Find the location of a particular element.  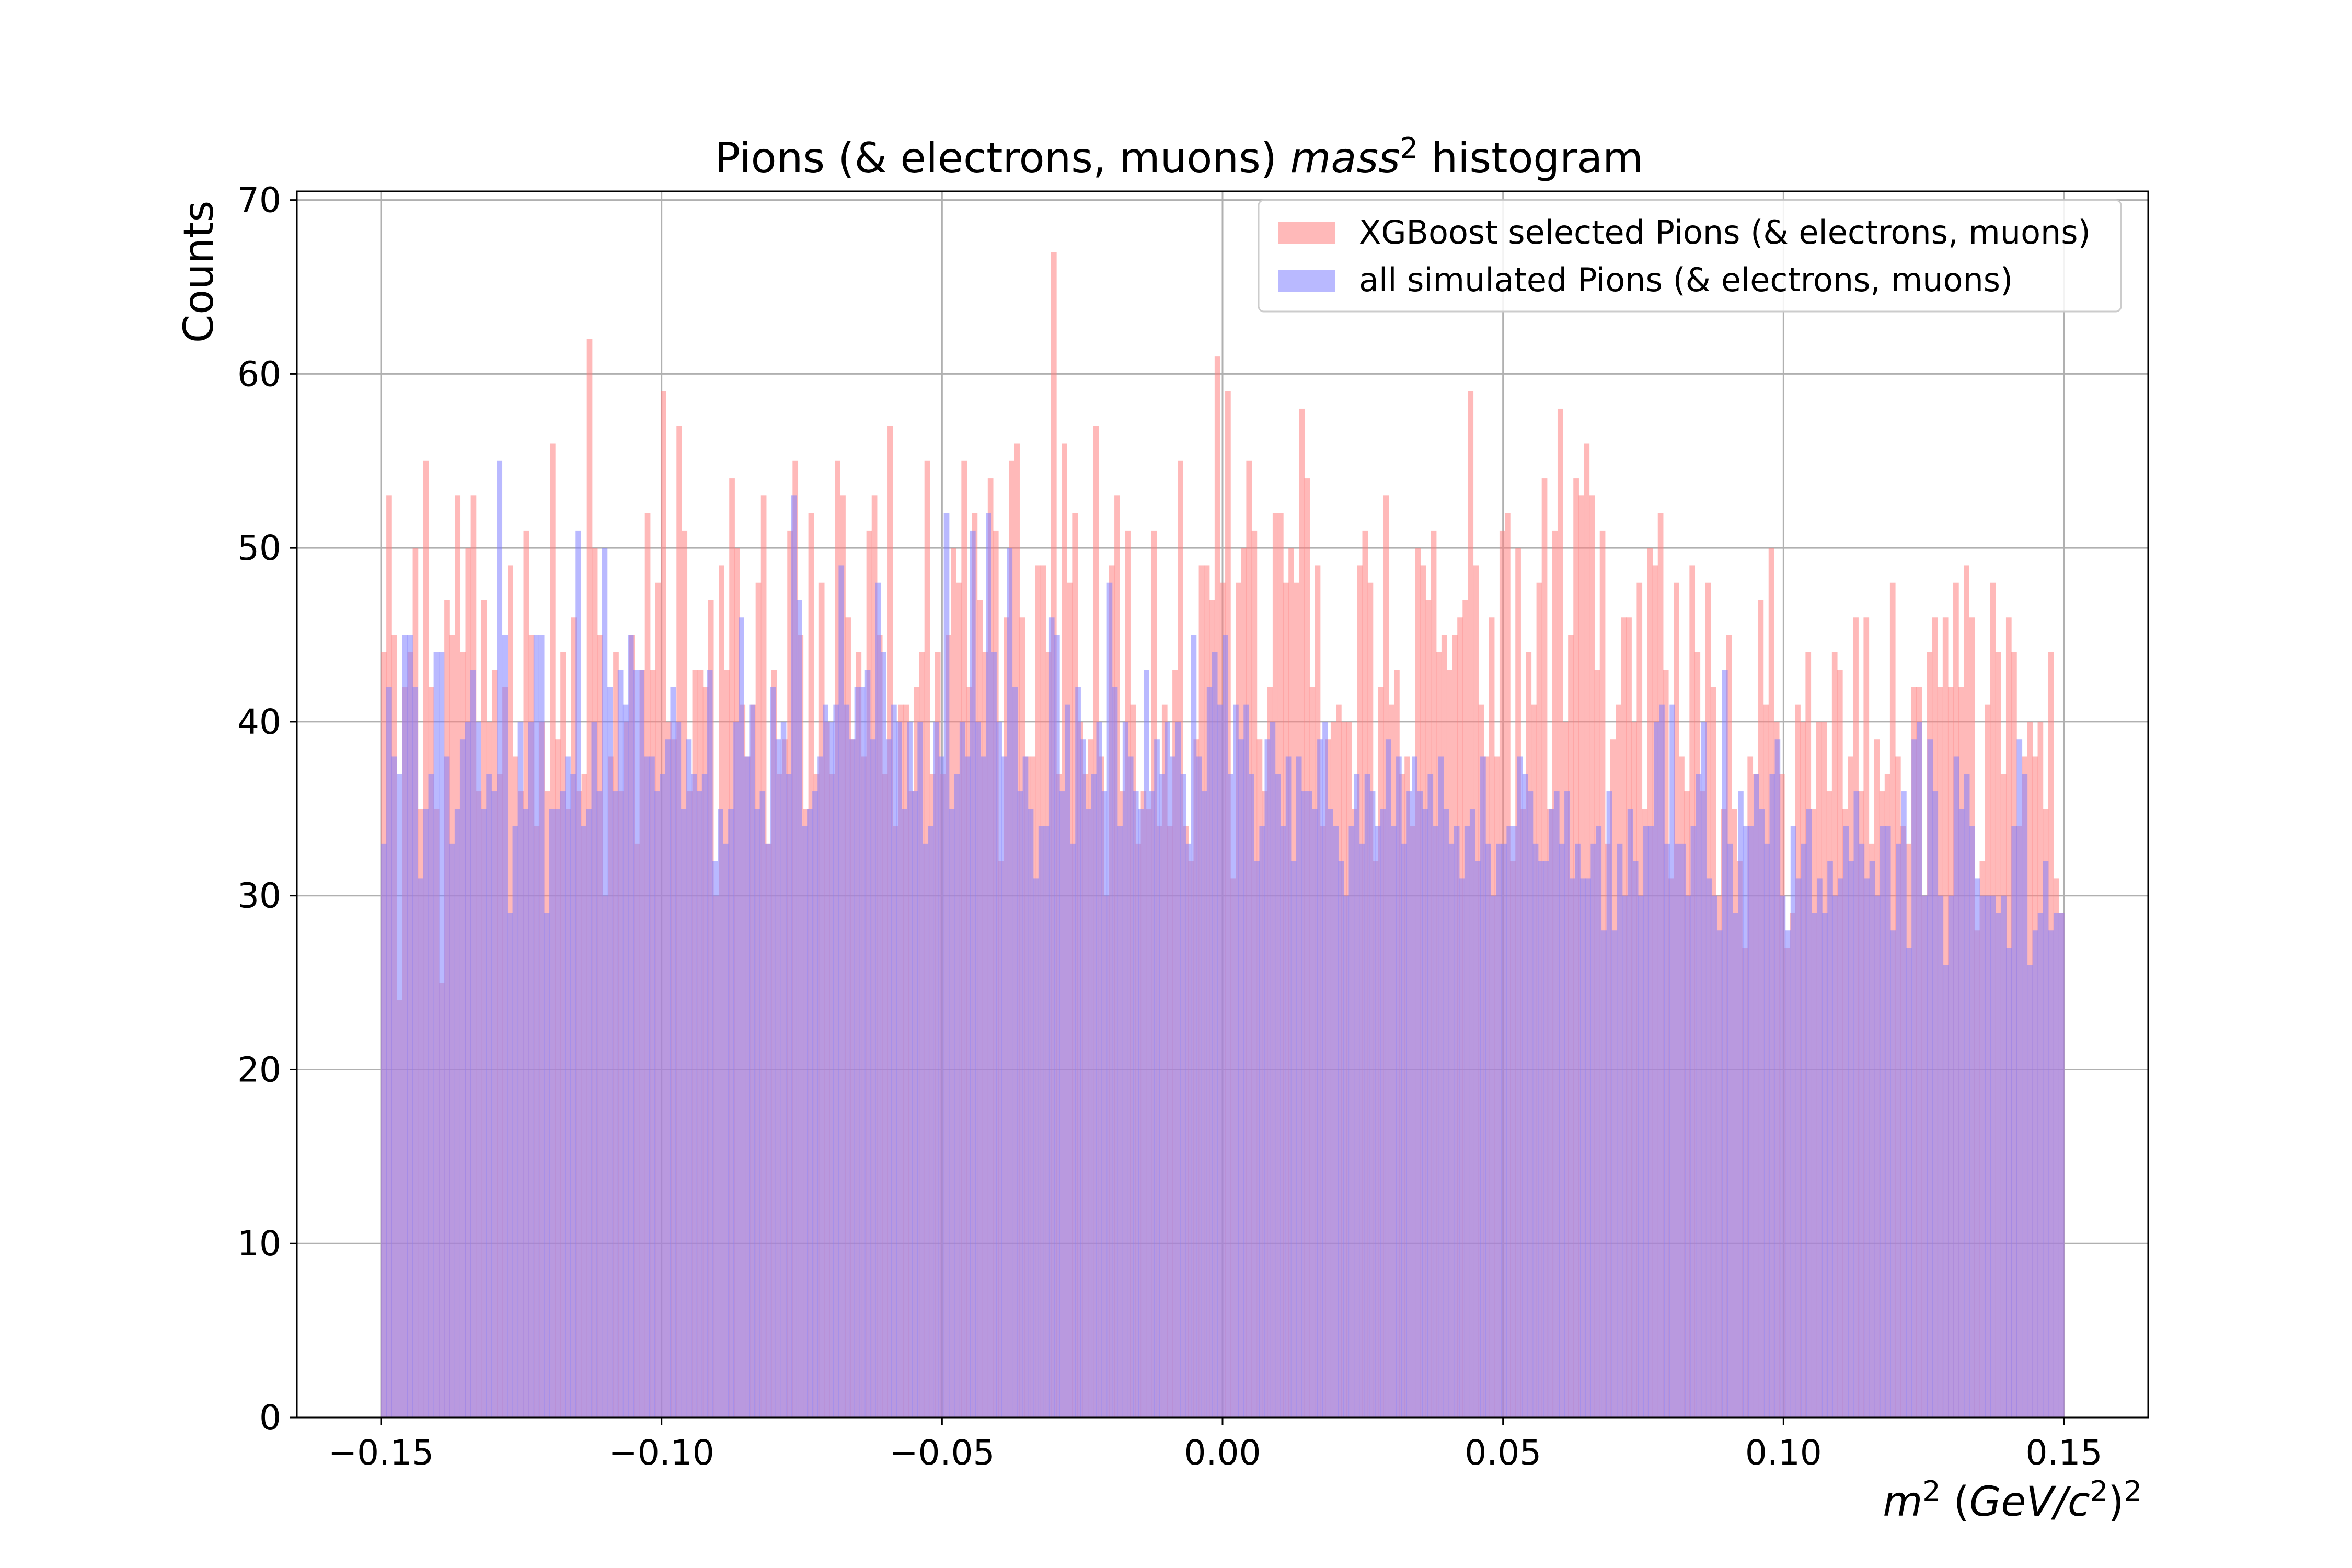

x-tick-label: 0.05 is located at coordinates (1503, 1453).